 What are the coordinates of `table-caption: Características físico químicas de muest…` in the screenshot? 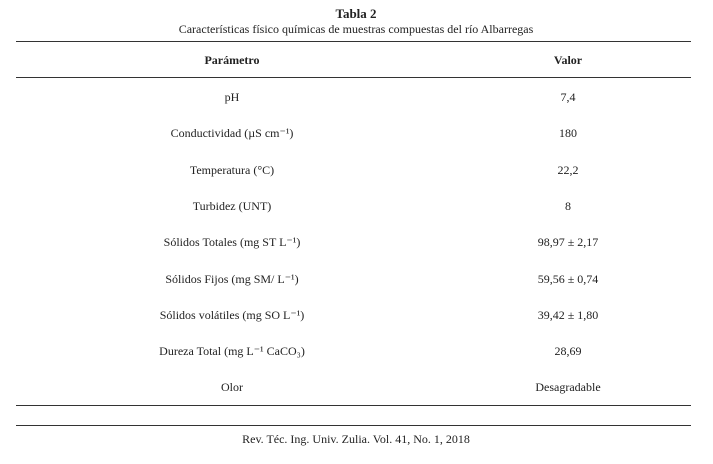 It's located at (356, 29).